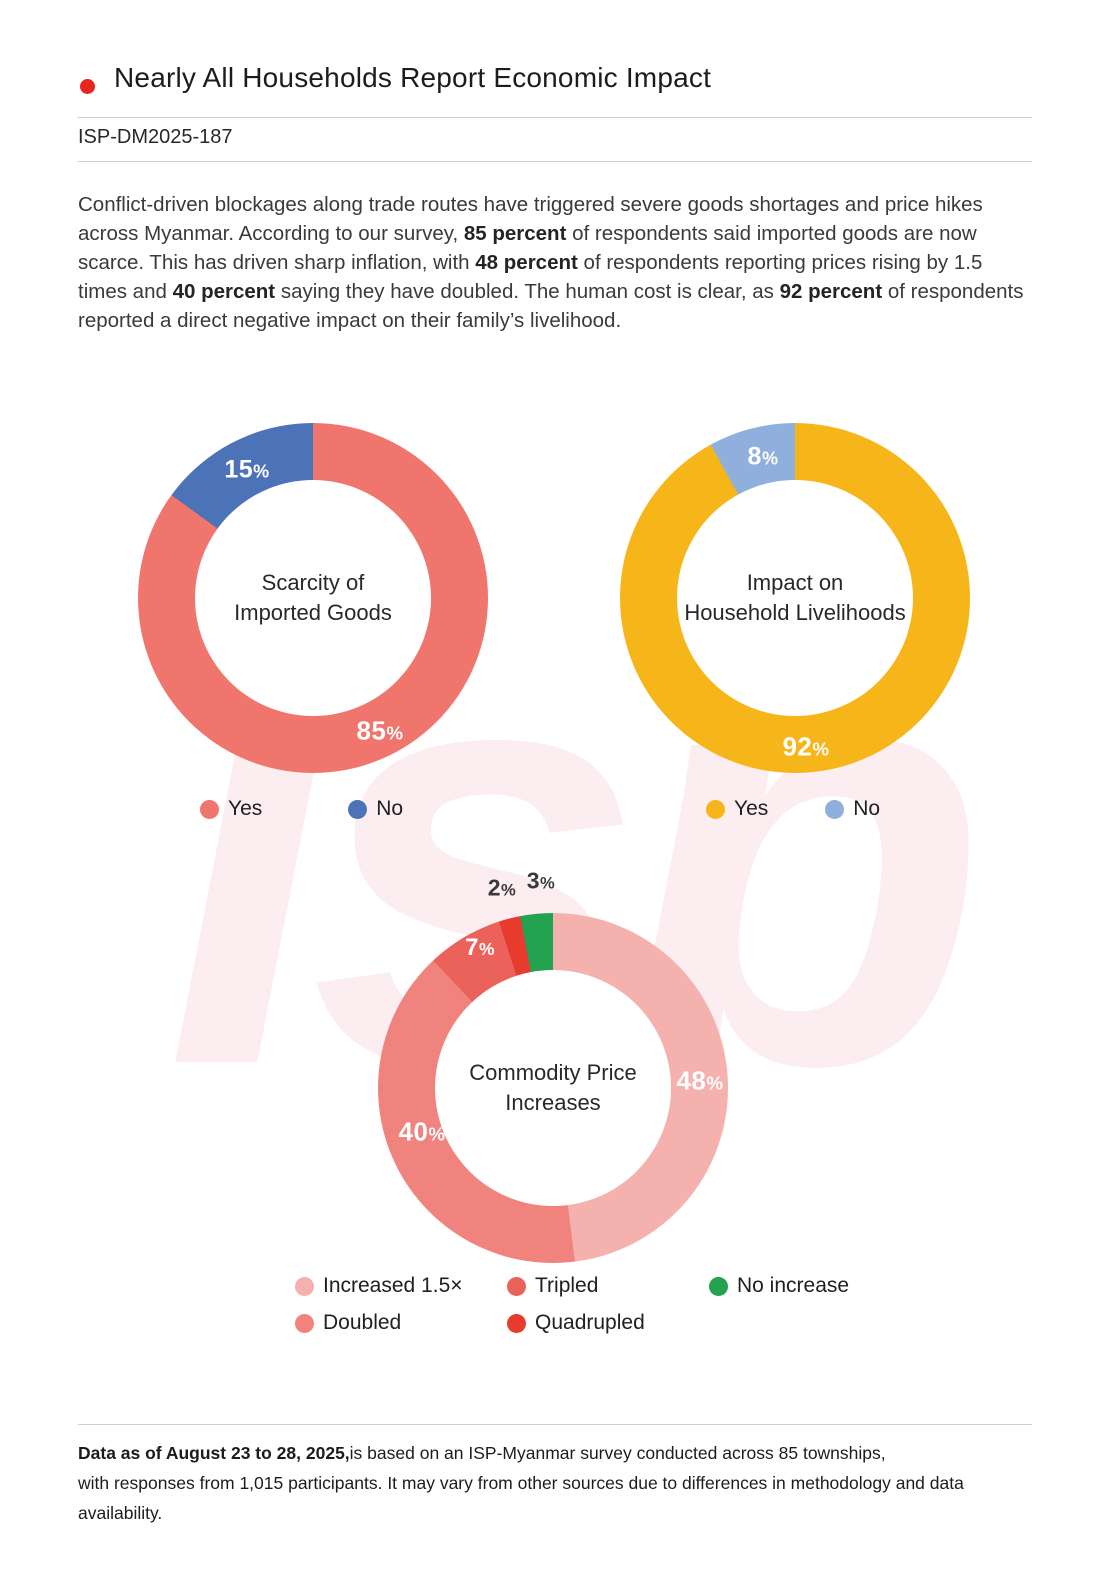 Image resolution: width=1110 pixels, height=1586 pixels. I want to click on chart-title-line: Increases, so click(553, 1102).